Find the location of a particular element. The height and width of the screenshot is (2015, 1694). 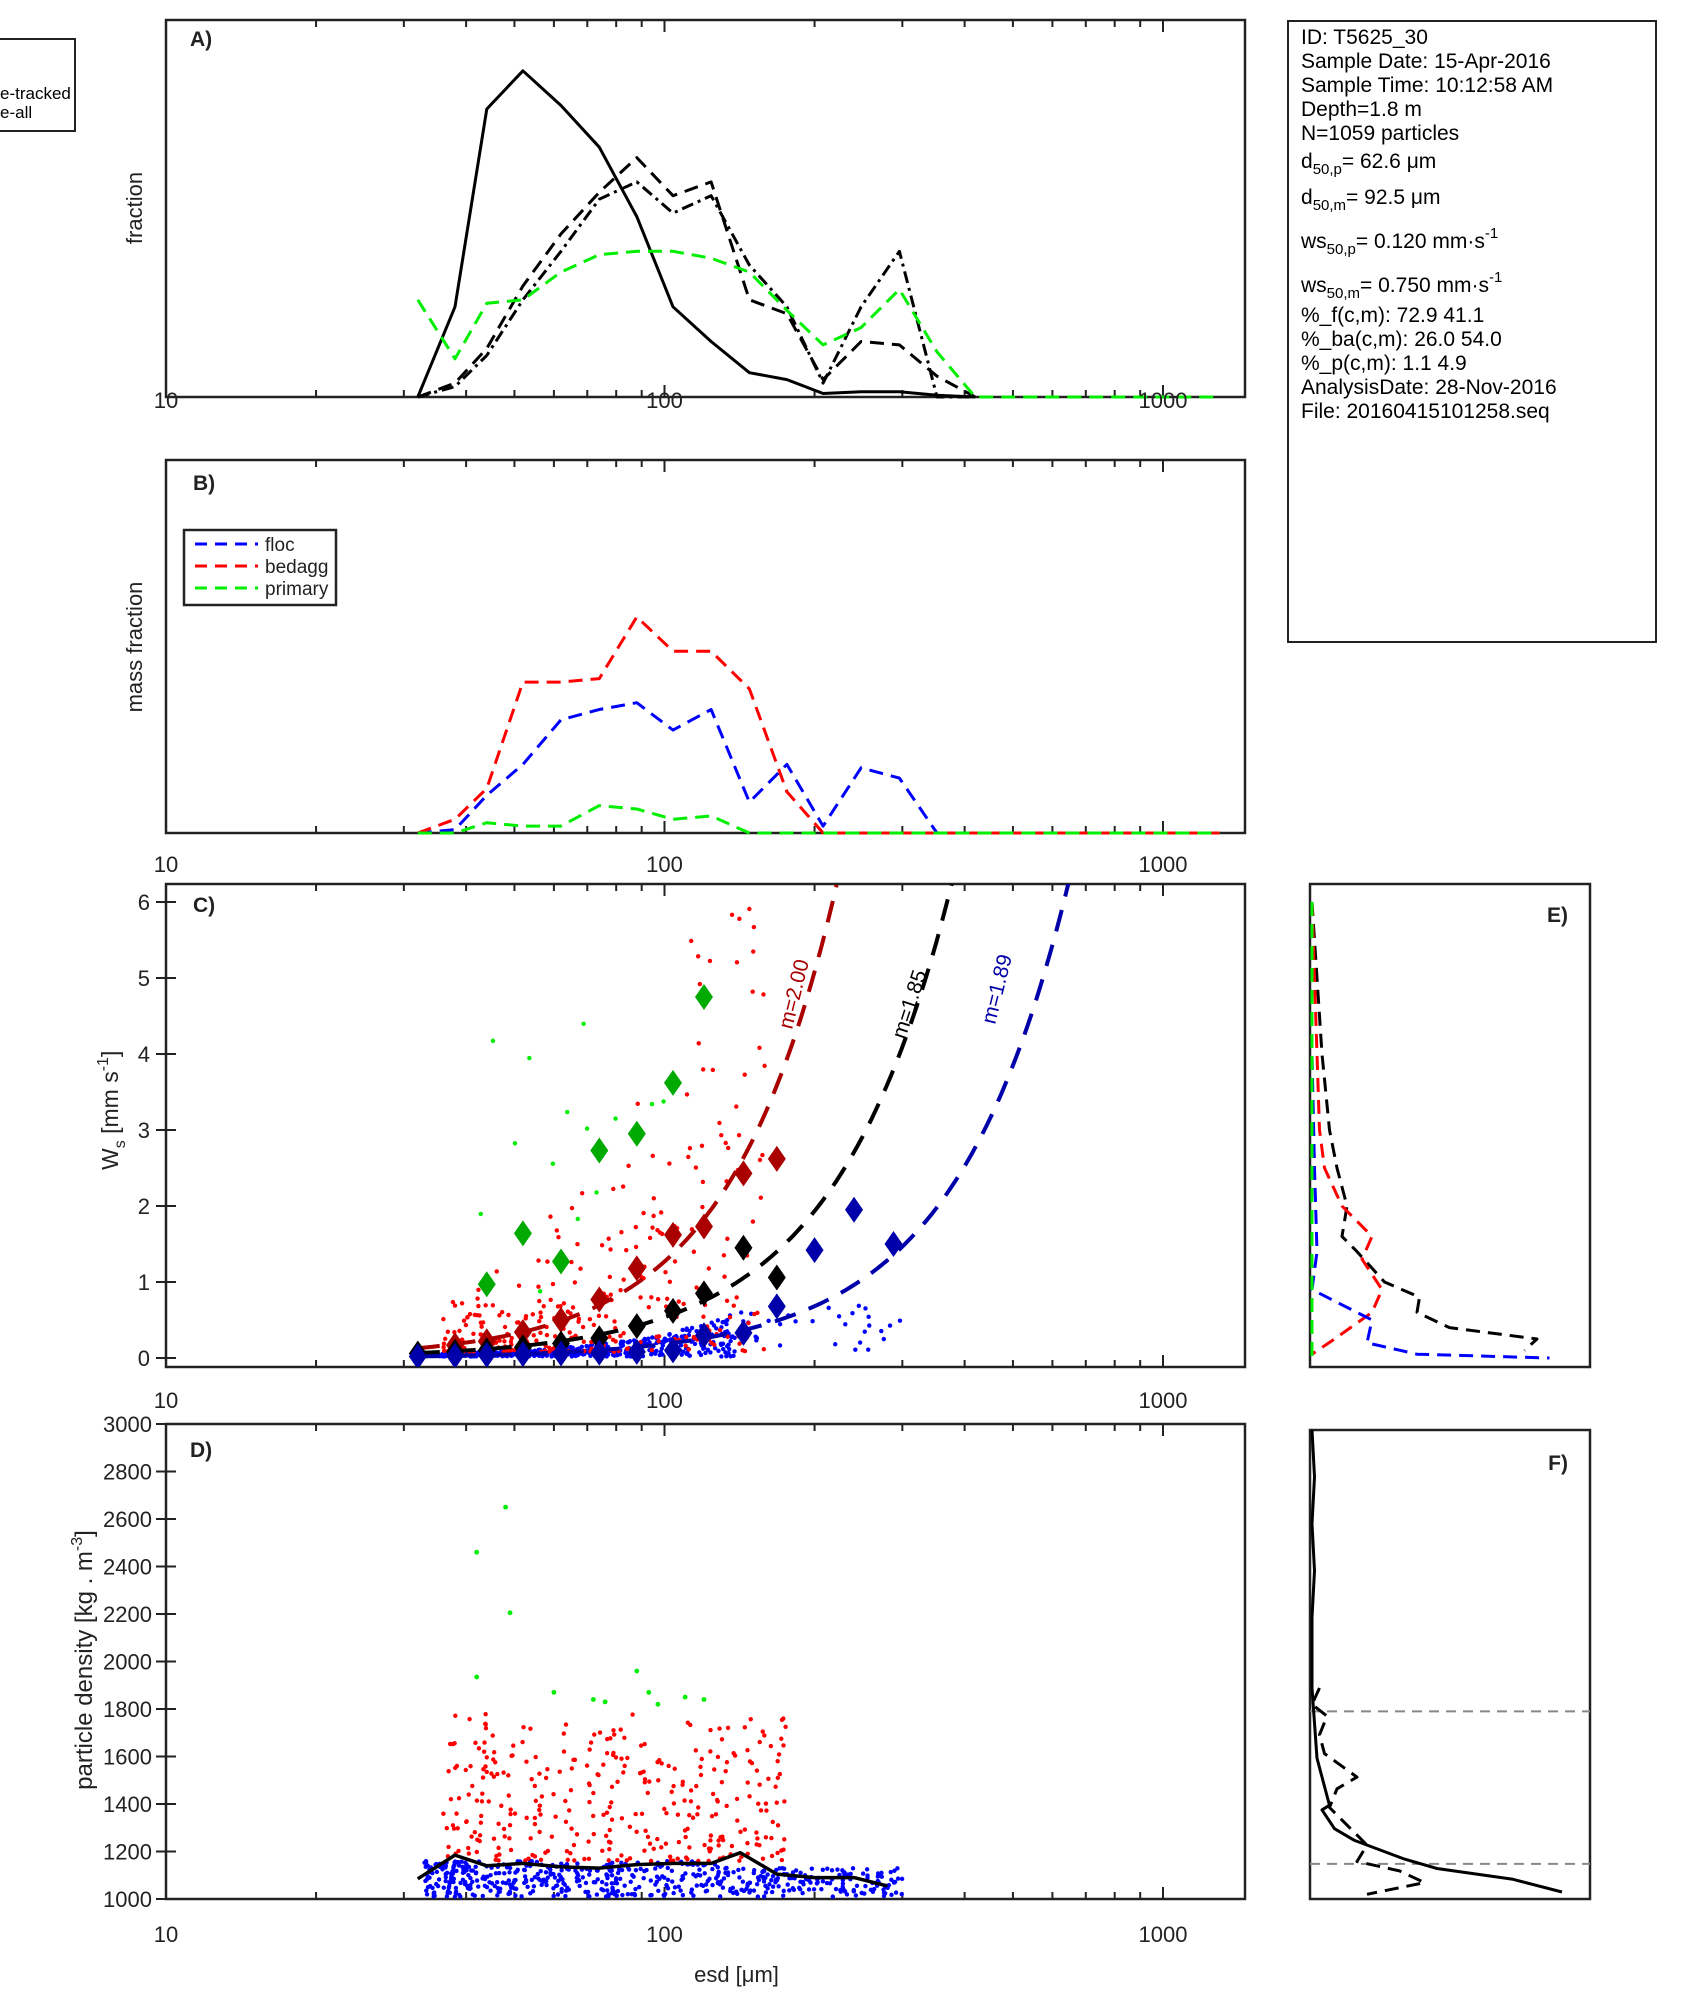

median-diamond-floc is located at coordinates (522, 1354).